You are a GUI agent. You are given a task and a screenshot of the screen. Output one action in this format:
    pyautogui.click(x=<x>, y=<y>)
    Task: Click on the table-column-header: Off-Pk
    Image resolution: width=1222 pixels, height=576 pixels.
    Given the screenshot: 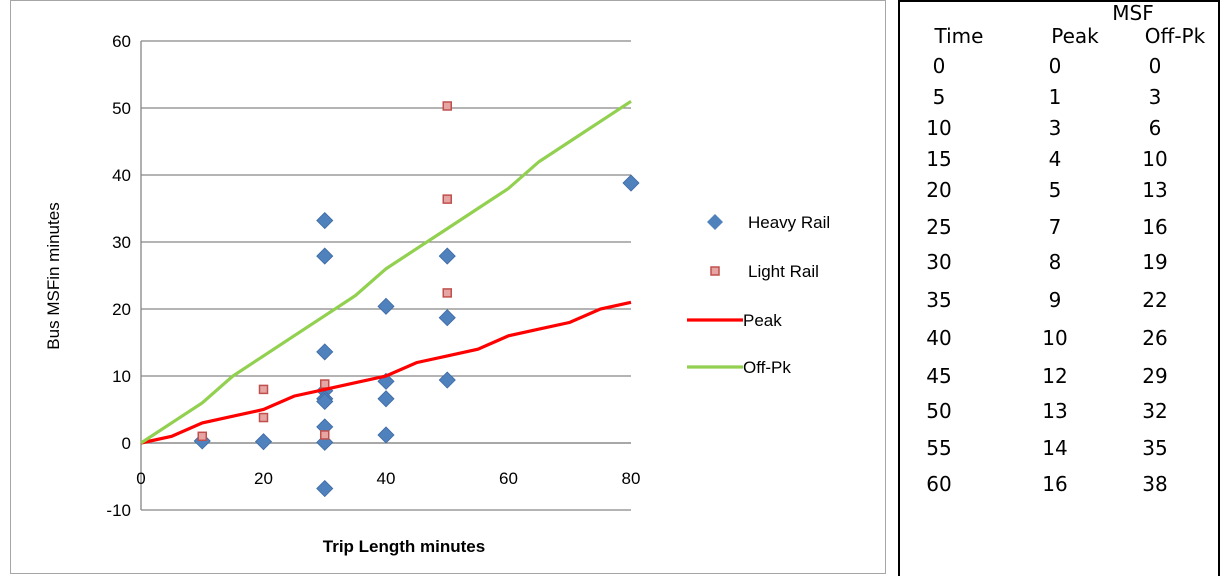 What is the action you would take?
    pyautogui.click(x=1175, y=36)
    